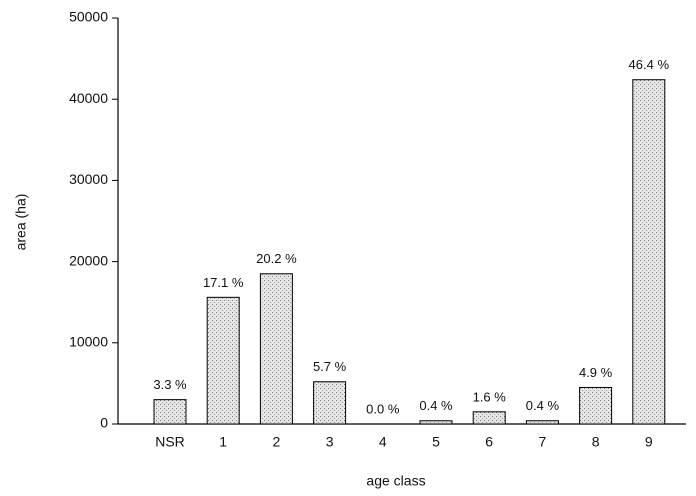 This screenshot has height=496, width=696. I want to click on x-tick-label: 2, so click(277, 442).